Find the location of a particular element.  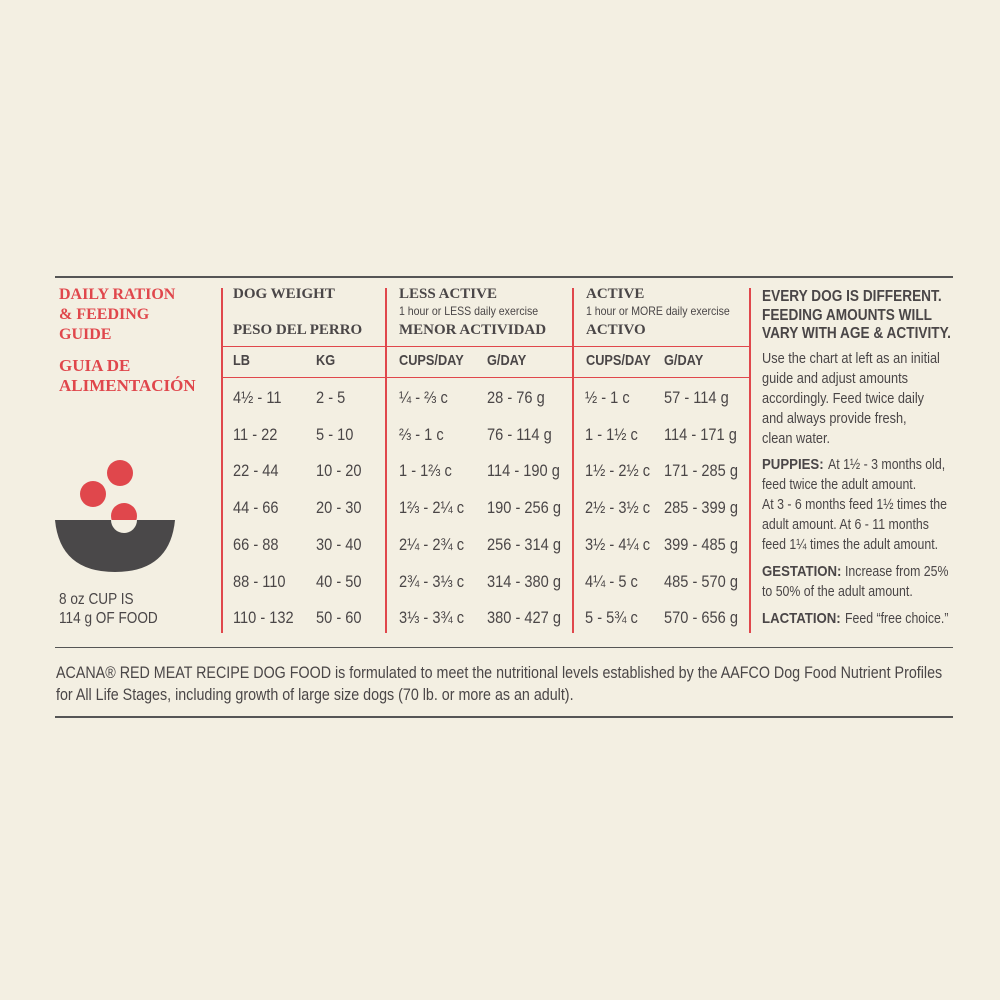

sidebar-text: Increase from 25% is located at coordinates (897, 572).